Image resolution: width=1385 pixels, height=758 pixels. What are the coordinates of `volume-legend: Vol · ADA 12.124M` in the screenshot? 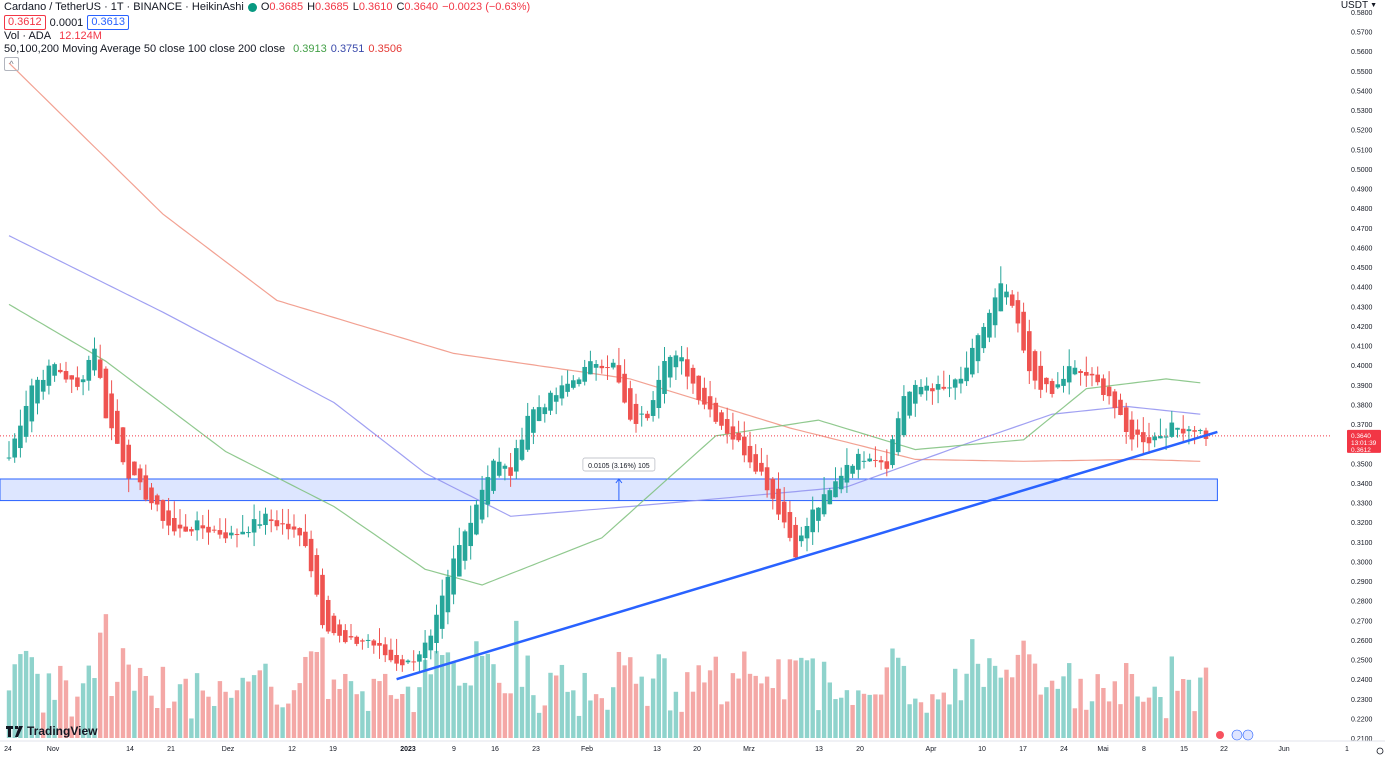 It's located at (53, 36).